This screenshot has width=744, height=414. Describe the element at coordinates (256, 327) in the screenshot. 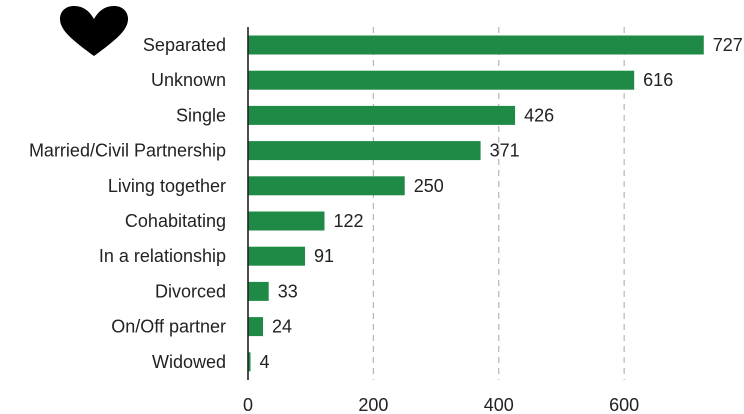

I see `bar-on-off-partner` at that location.